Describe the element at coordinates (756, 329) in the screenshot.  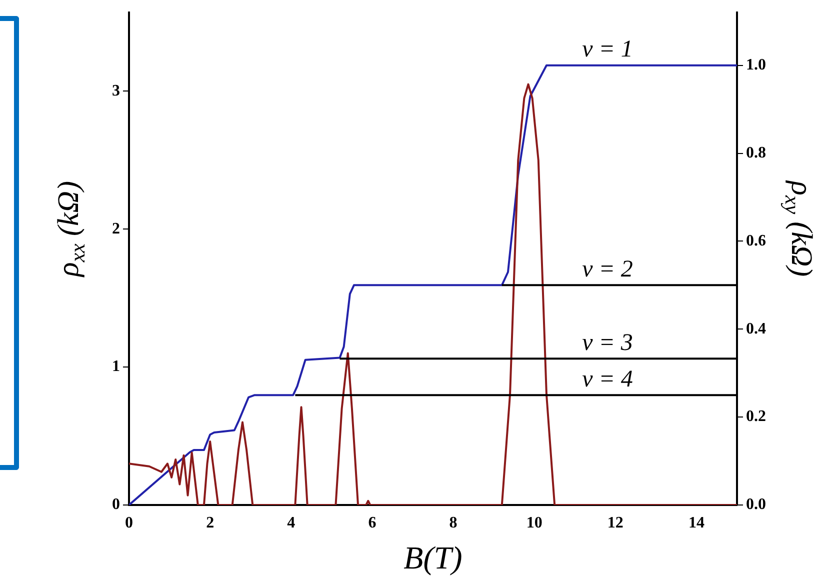
I see `y2-tick-label: 0.4` at that location.